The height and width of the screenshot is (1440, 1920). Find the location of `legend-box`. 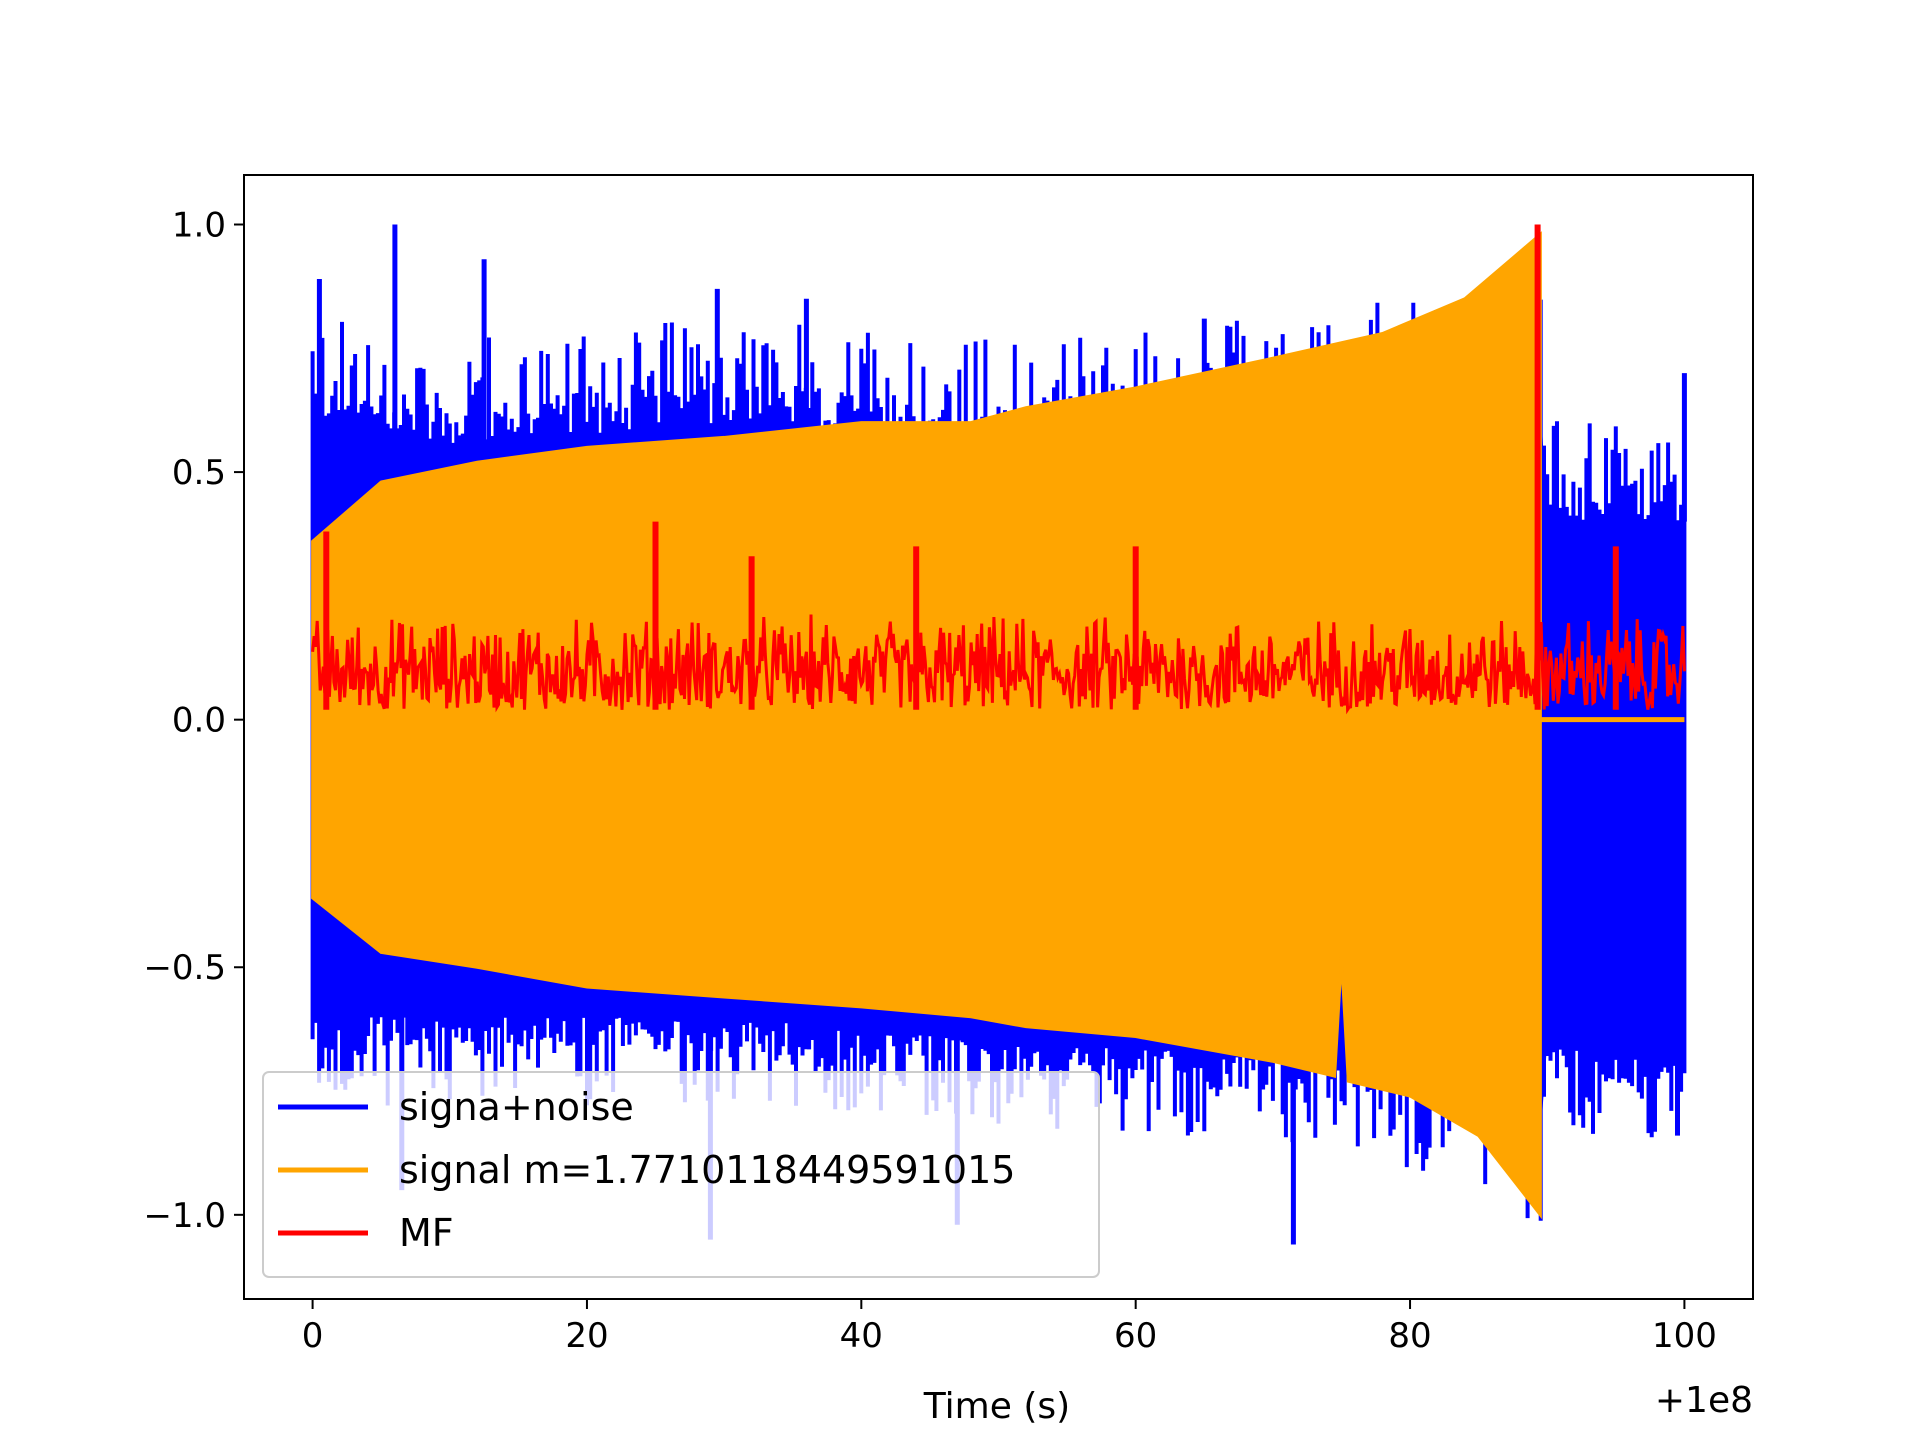

legend-box is located at coordinates (681, 1174).